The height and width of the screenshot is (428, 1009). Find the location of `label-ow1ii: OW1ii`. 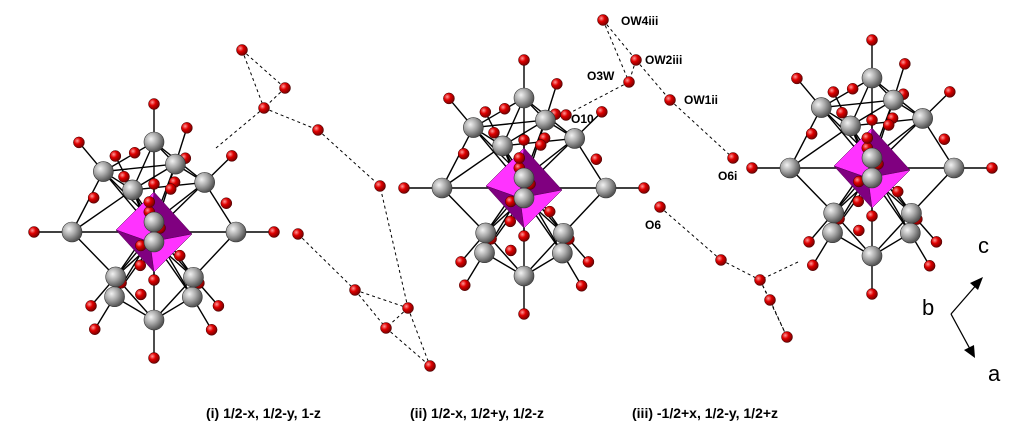

label-ow1ii: OW1ii is located at coordinates (701, 100).